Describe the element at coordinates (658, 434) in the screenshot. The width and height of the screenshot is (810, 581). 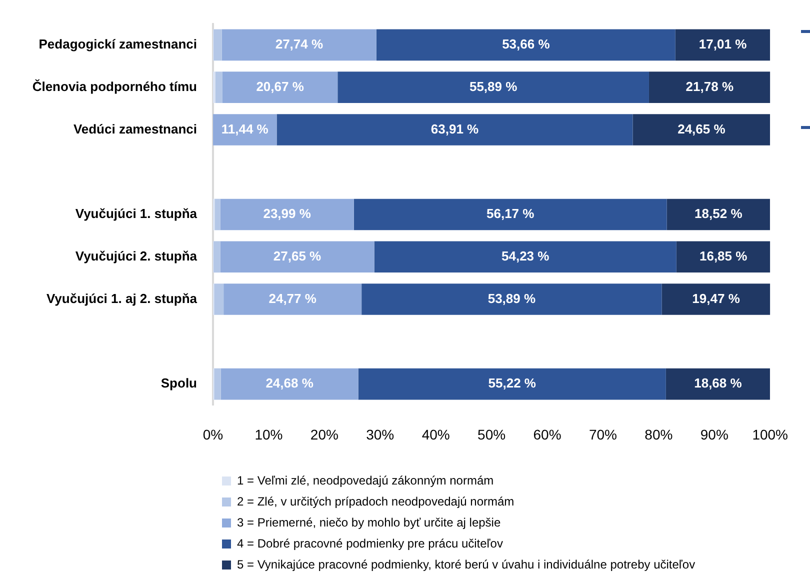
I see `x-tick-label: 80%` at that location.